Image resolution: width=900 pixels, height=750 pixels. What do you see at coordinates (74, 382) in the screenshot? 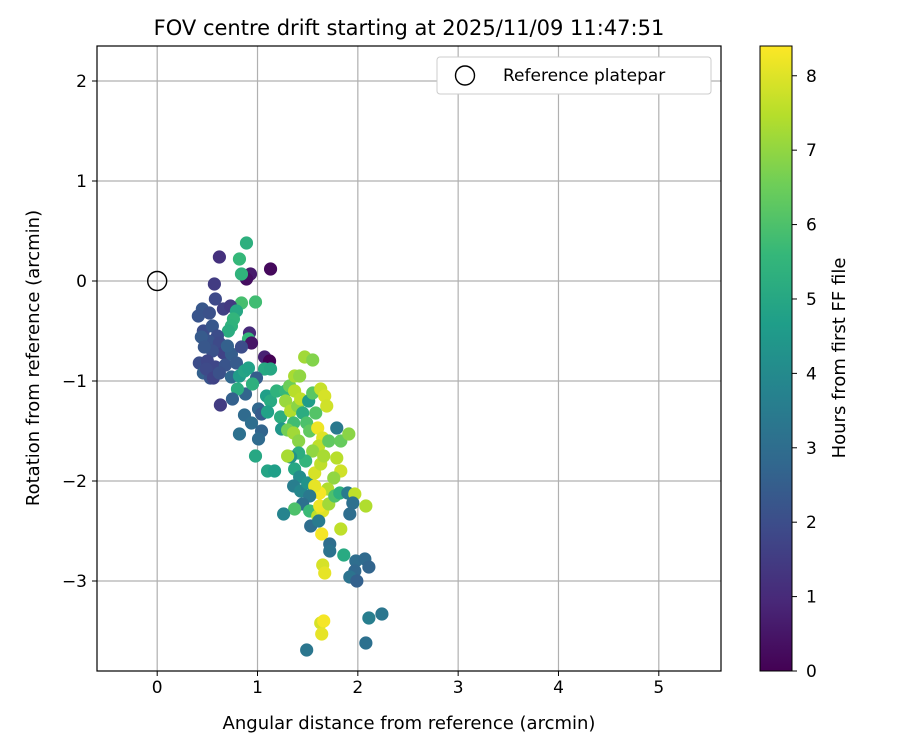
I see `y-tick-label: −1` at bounding box center [74, 382].